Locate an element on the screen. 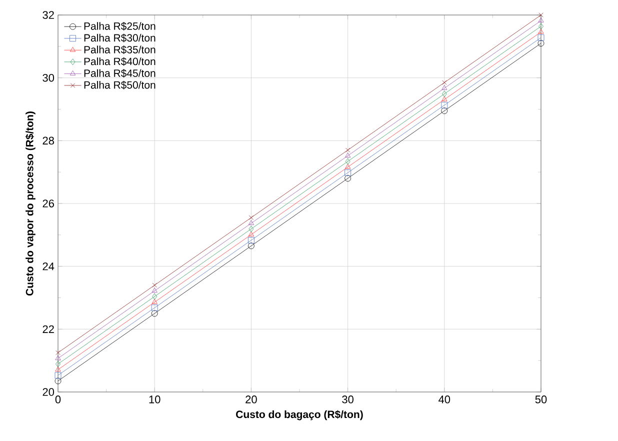  legend-label: Palha R$45/ton is located at coordinates (120, 73).